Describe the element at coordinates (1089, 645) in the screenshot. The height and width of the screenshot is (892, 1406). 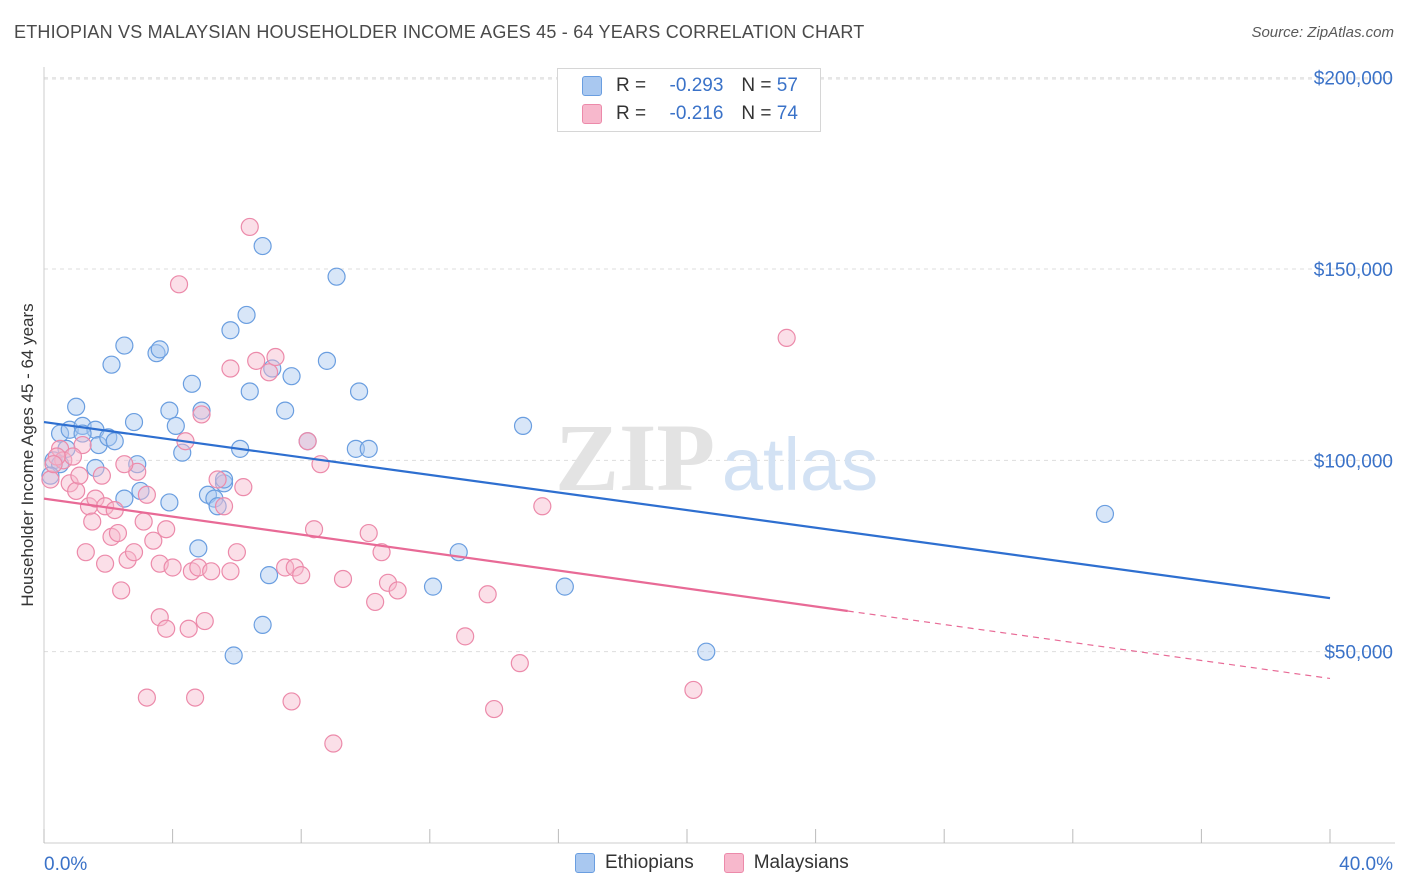
I see `trend-line-extension` at that location.